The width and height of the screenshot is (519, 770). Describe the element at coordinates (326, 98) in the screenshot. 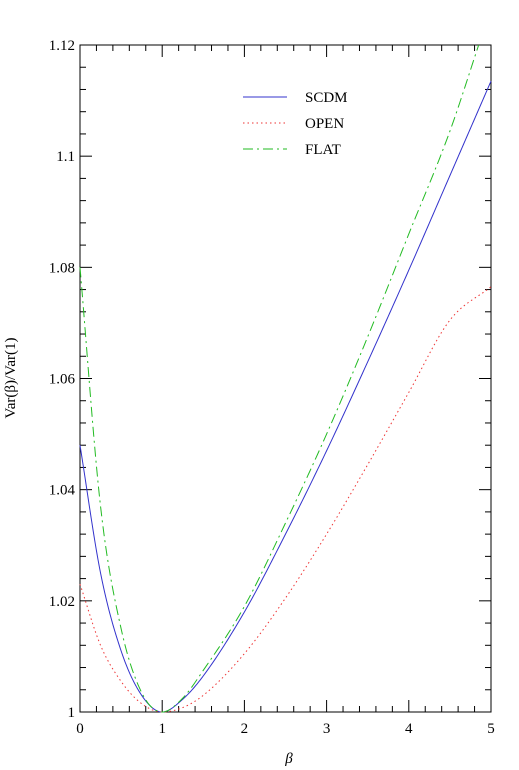

I see `legend-label-scdm: SCDM` at that location.